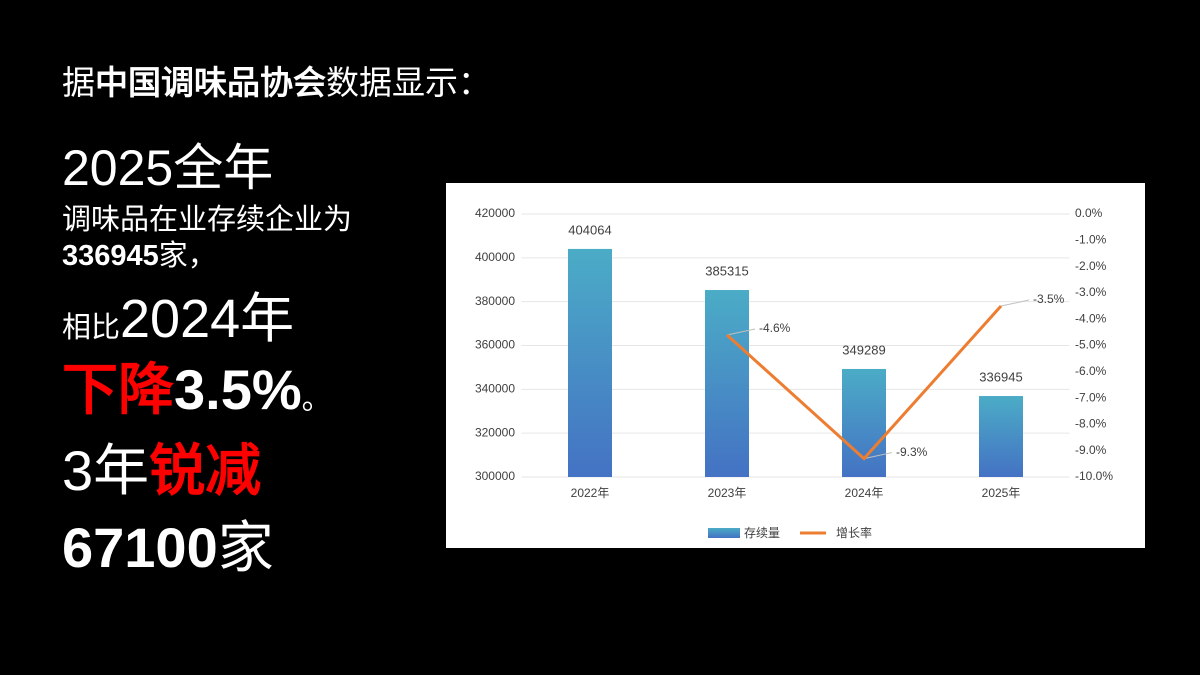 The height and width of the screenshot is (675, 1200). I want to click on y-tick-label: 320000, so click(495, 432).